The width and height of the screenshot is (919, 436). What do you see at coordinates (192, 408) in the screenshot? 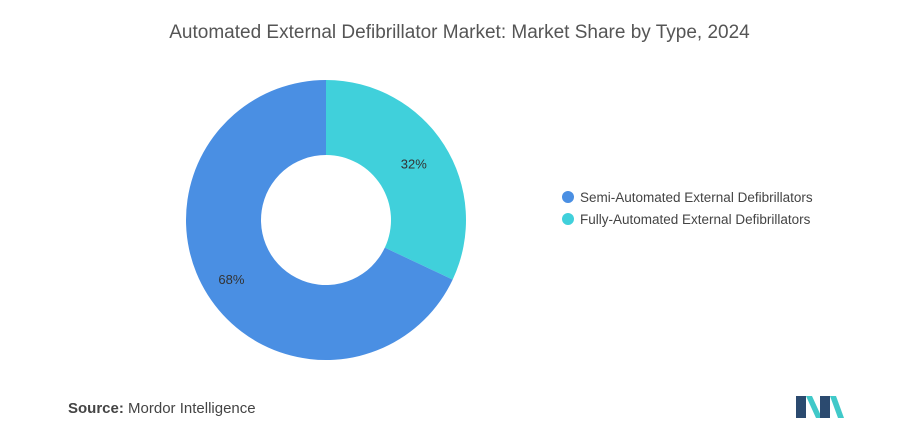
I see `source-value: Mordor Intelligence` at bounding box center [192, 408].